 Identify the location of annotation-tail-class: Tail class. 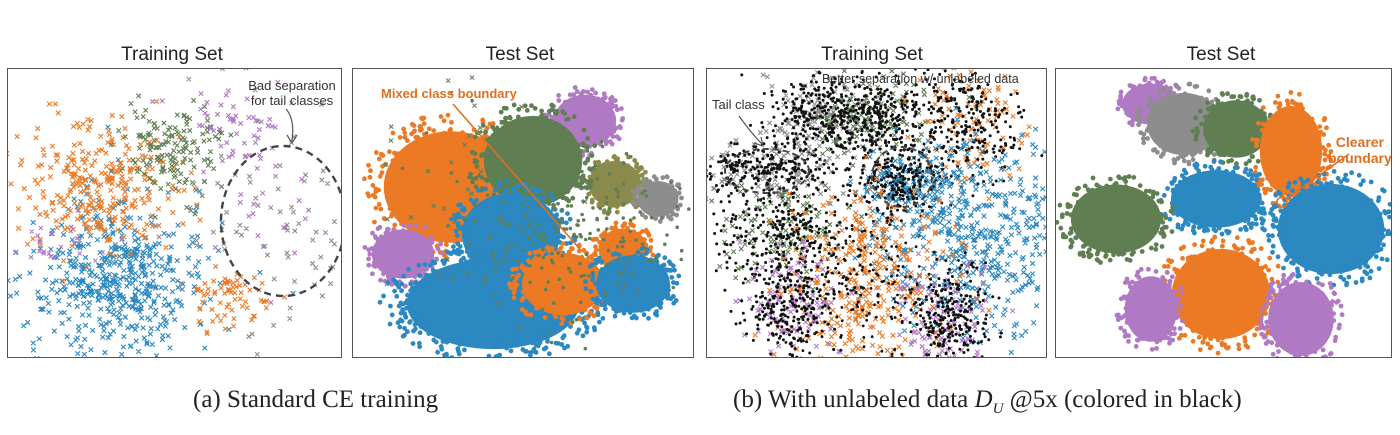
(738, 104).